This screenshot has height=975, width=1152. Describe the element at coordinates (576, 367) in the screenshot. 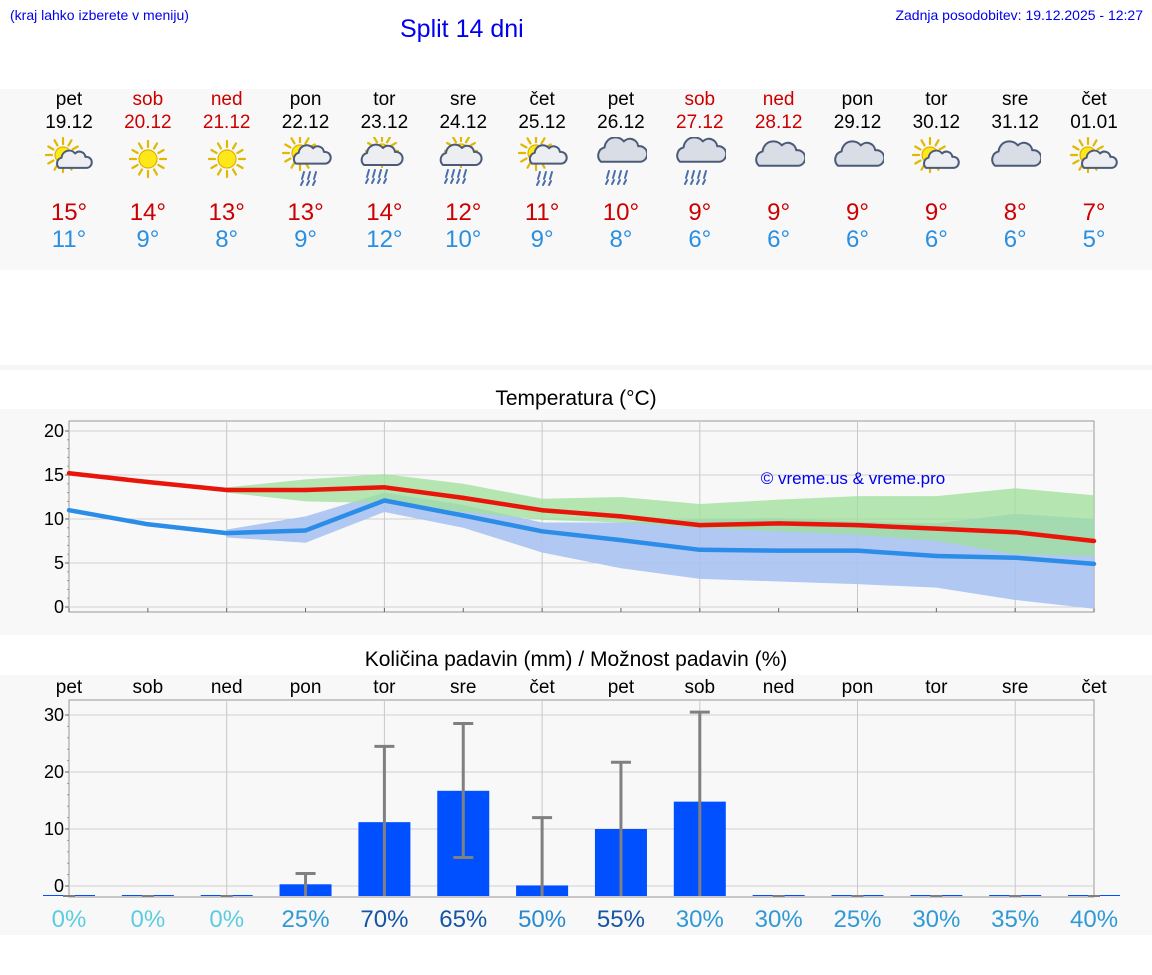

I see `section-divider` at that location.